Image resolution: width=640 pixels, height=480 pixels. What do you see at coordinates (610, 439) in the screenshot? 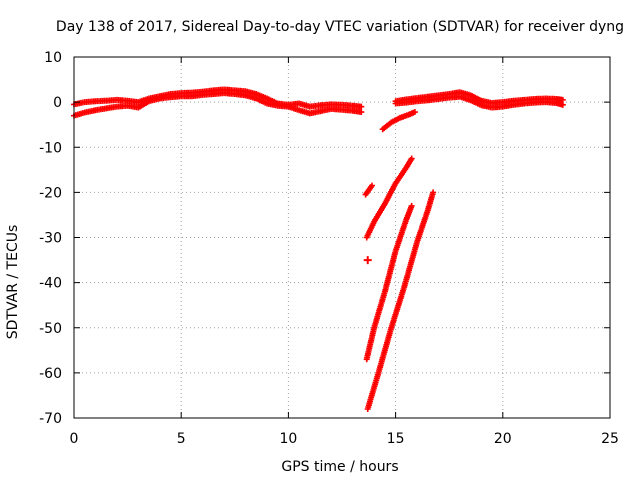
I see `x-tick-label: 25` at bounding box center [610, 439].